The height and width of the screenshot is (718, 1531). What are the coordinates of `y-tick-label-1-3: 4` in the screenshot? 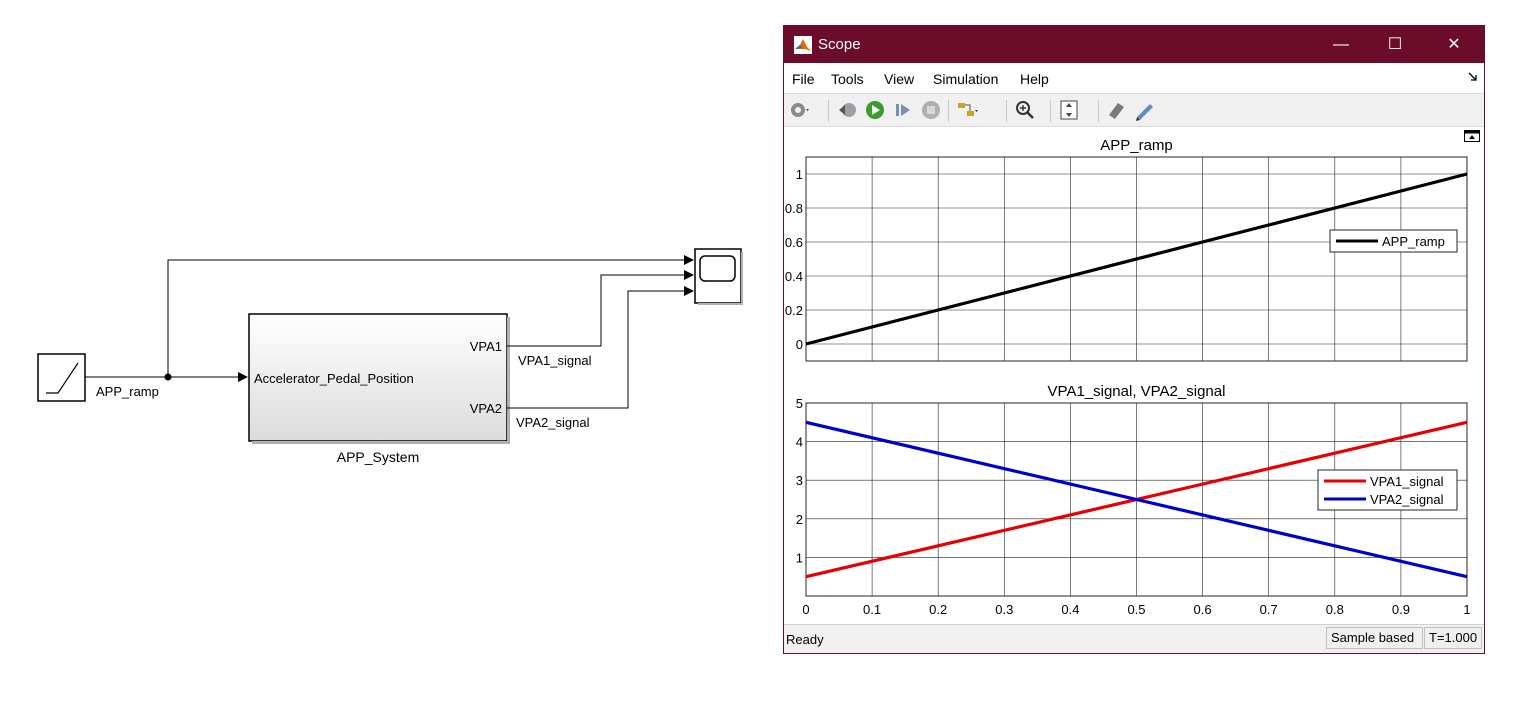 It's located at (799, 442).